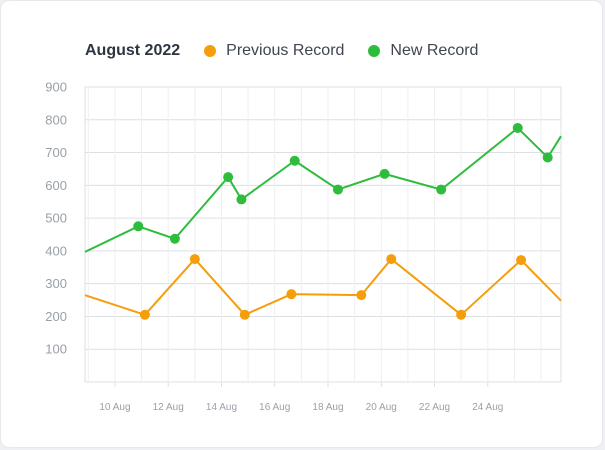 Image resolution: width=605 pixels, height=450 pixels. What do you see at coordinates (274, 407) in the screenshot?
I see `x-tick-label: 16 Aug` at bounding box center [274, 407].